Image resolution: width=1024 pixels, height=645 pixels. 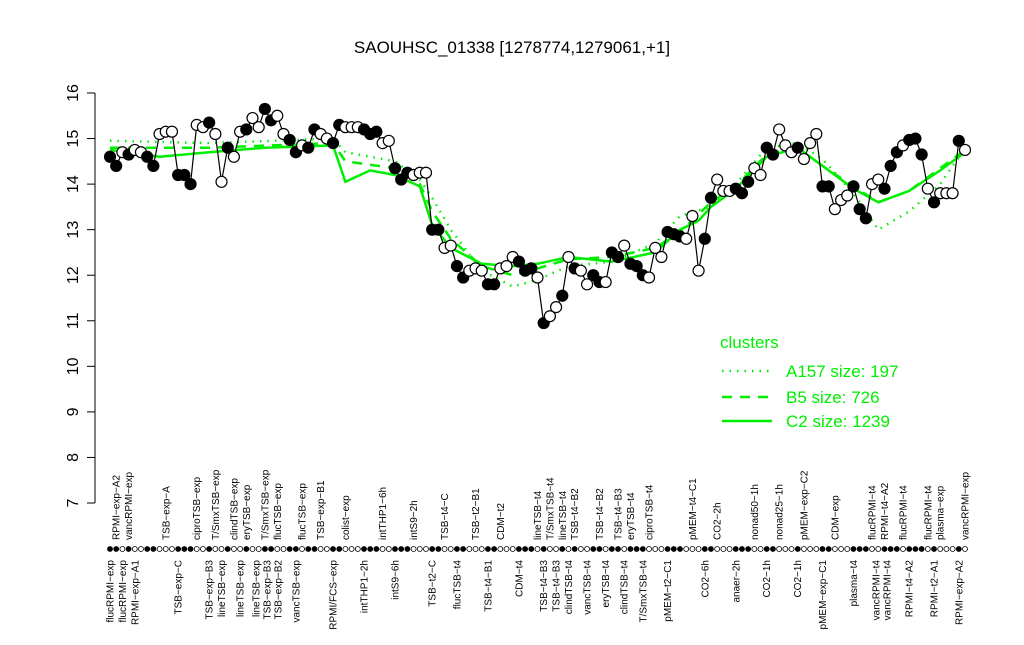 I want to click on y-tick-label: 12, so click(x=73, y=275).